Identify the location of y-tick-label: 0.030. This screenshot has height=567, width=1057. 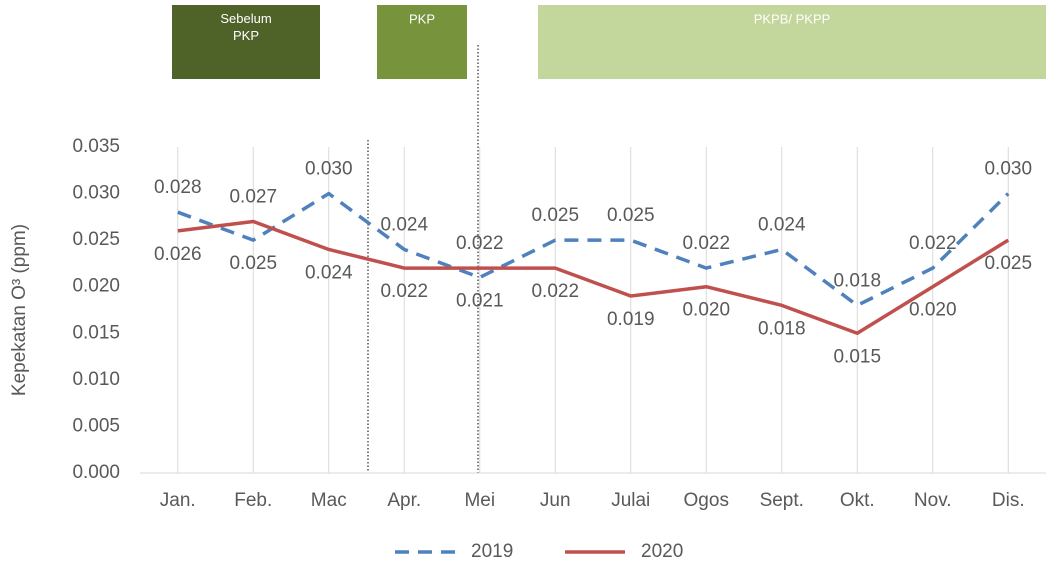
(96, 193).